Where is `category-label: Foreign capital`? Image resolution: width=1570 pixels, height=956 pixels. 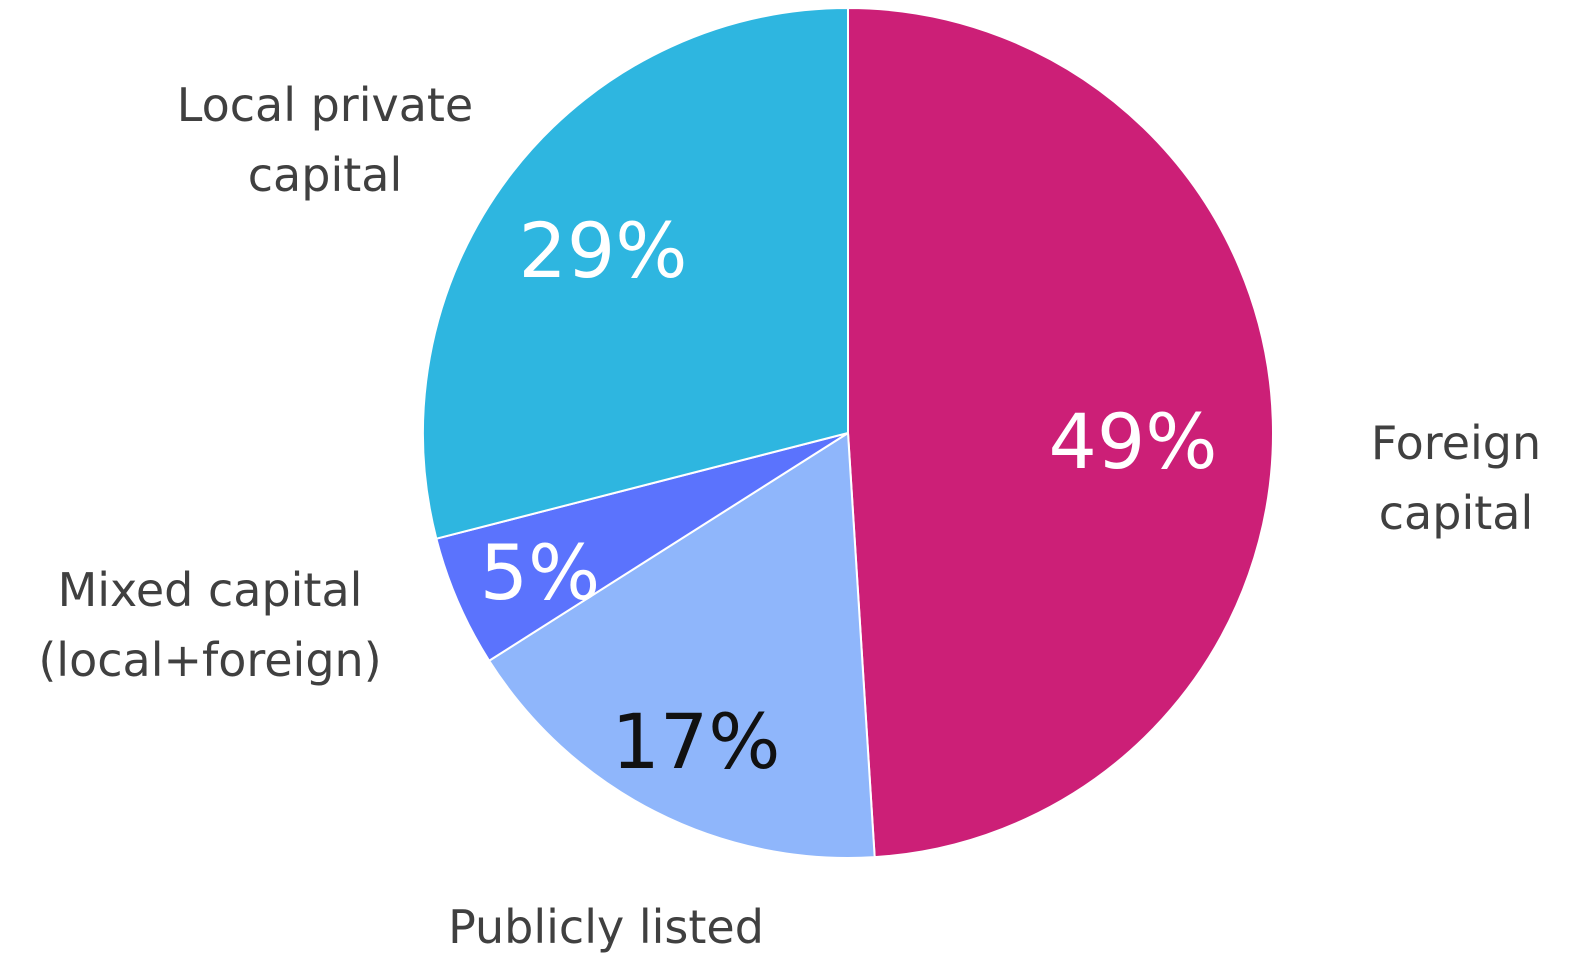
category-label: Foreign capital is located at coordinates (1456, 478).